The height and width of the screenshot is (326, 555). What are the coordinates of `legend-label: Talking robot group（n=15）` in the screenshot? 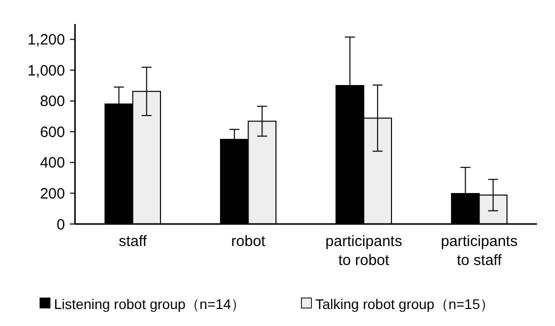 It's located at (404, 304).